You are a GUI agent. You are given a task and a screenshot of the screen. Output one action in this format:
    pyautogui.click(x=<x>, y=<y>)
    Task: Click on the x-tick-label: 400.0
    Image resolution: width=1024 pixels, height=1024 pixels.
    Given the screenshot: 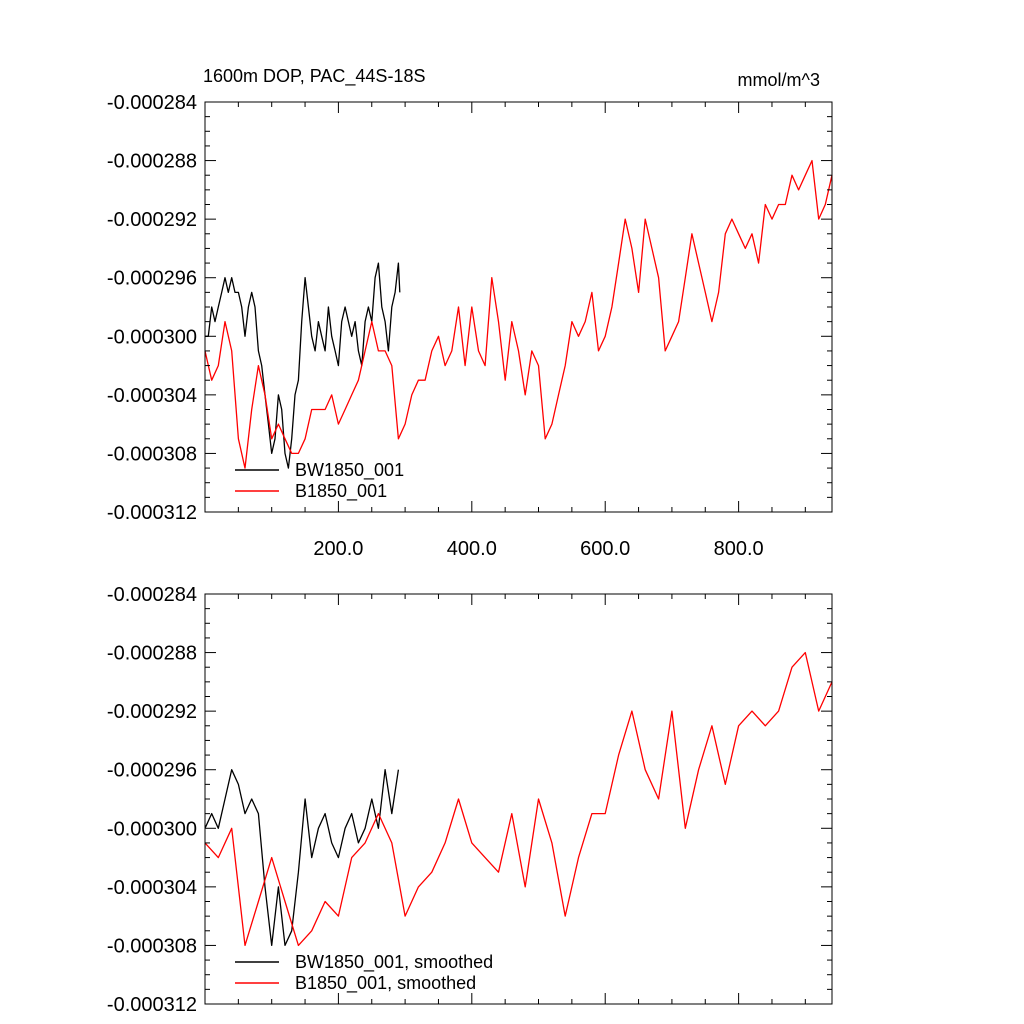 What is the action you would take?
    pyautogui.click(x=472, y=549)
    